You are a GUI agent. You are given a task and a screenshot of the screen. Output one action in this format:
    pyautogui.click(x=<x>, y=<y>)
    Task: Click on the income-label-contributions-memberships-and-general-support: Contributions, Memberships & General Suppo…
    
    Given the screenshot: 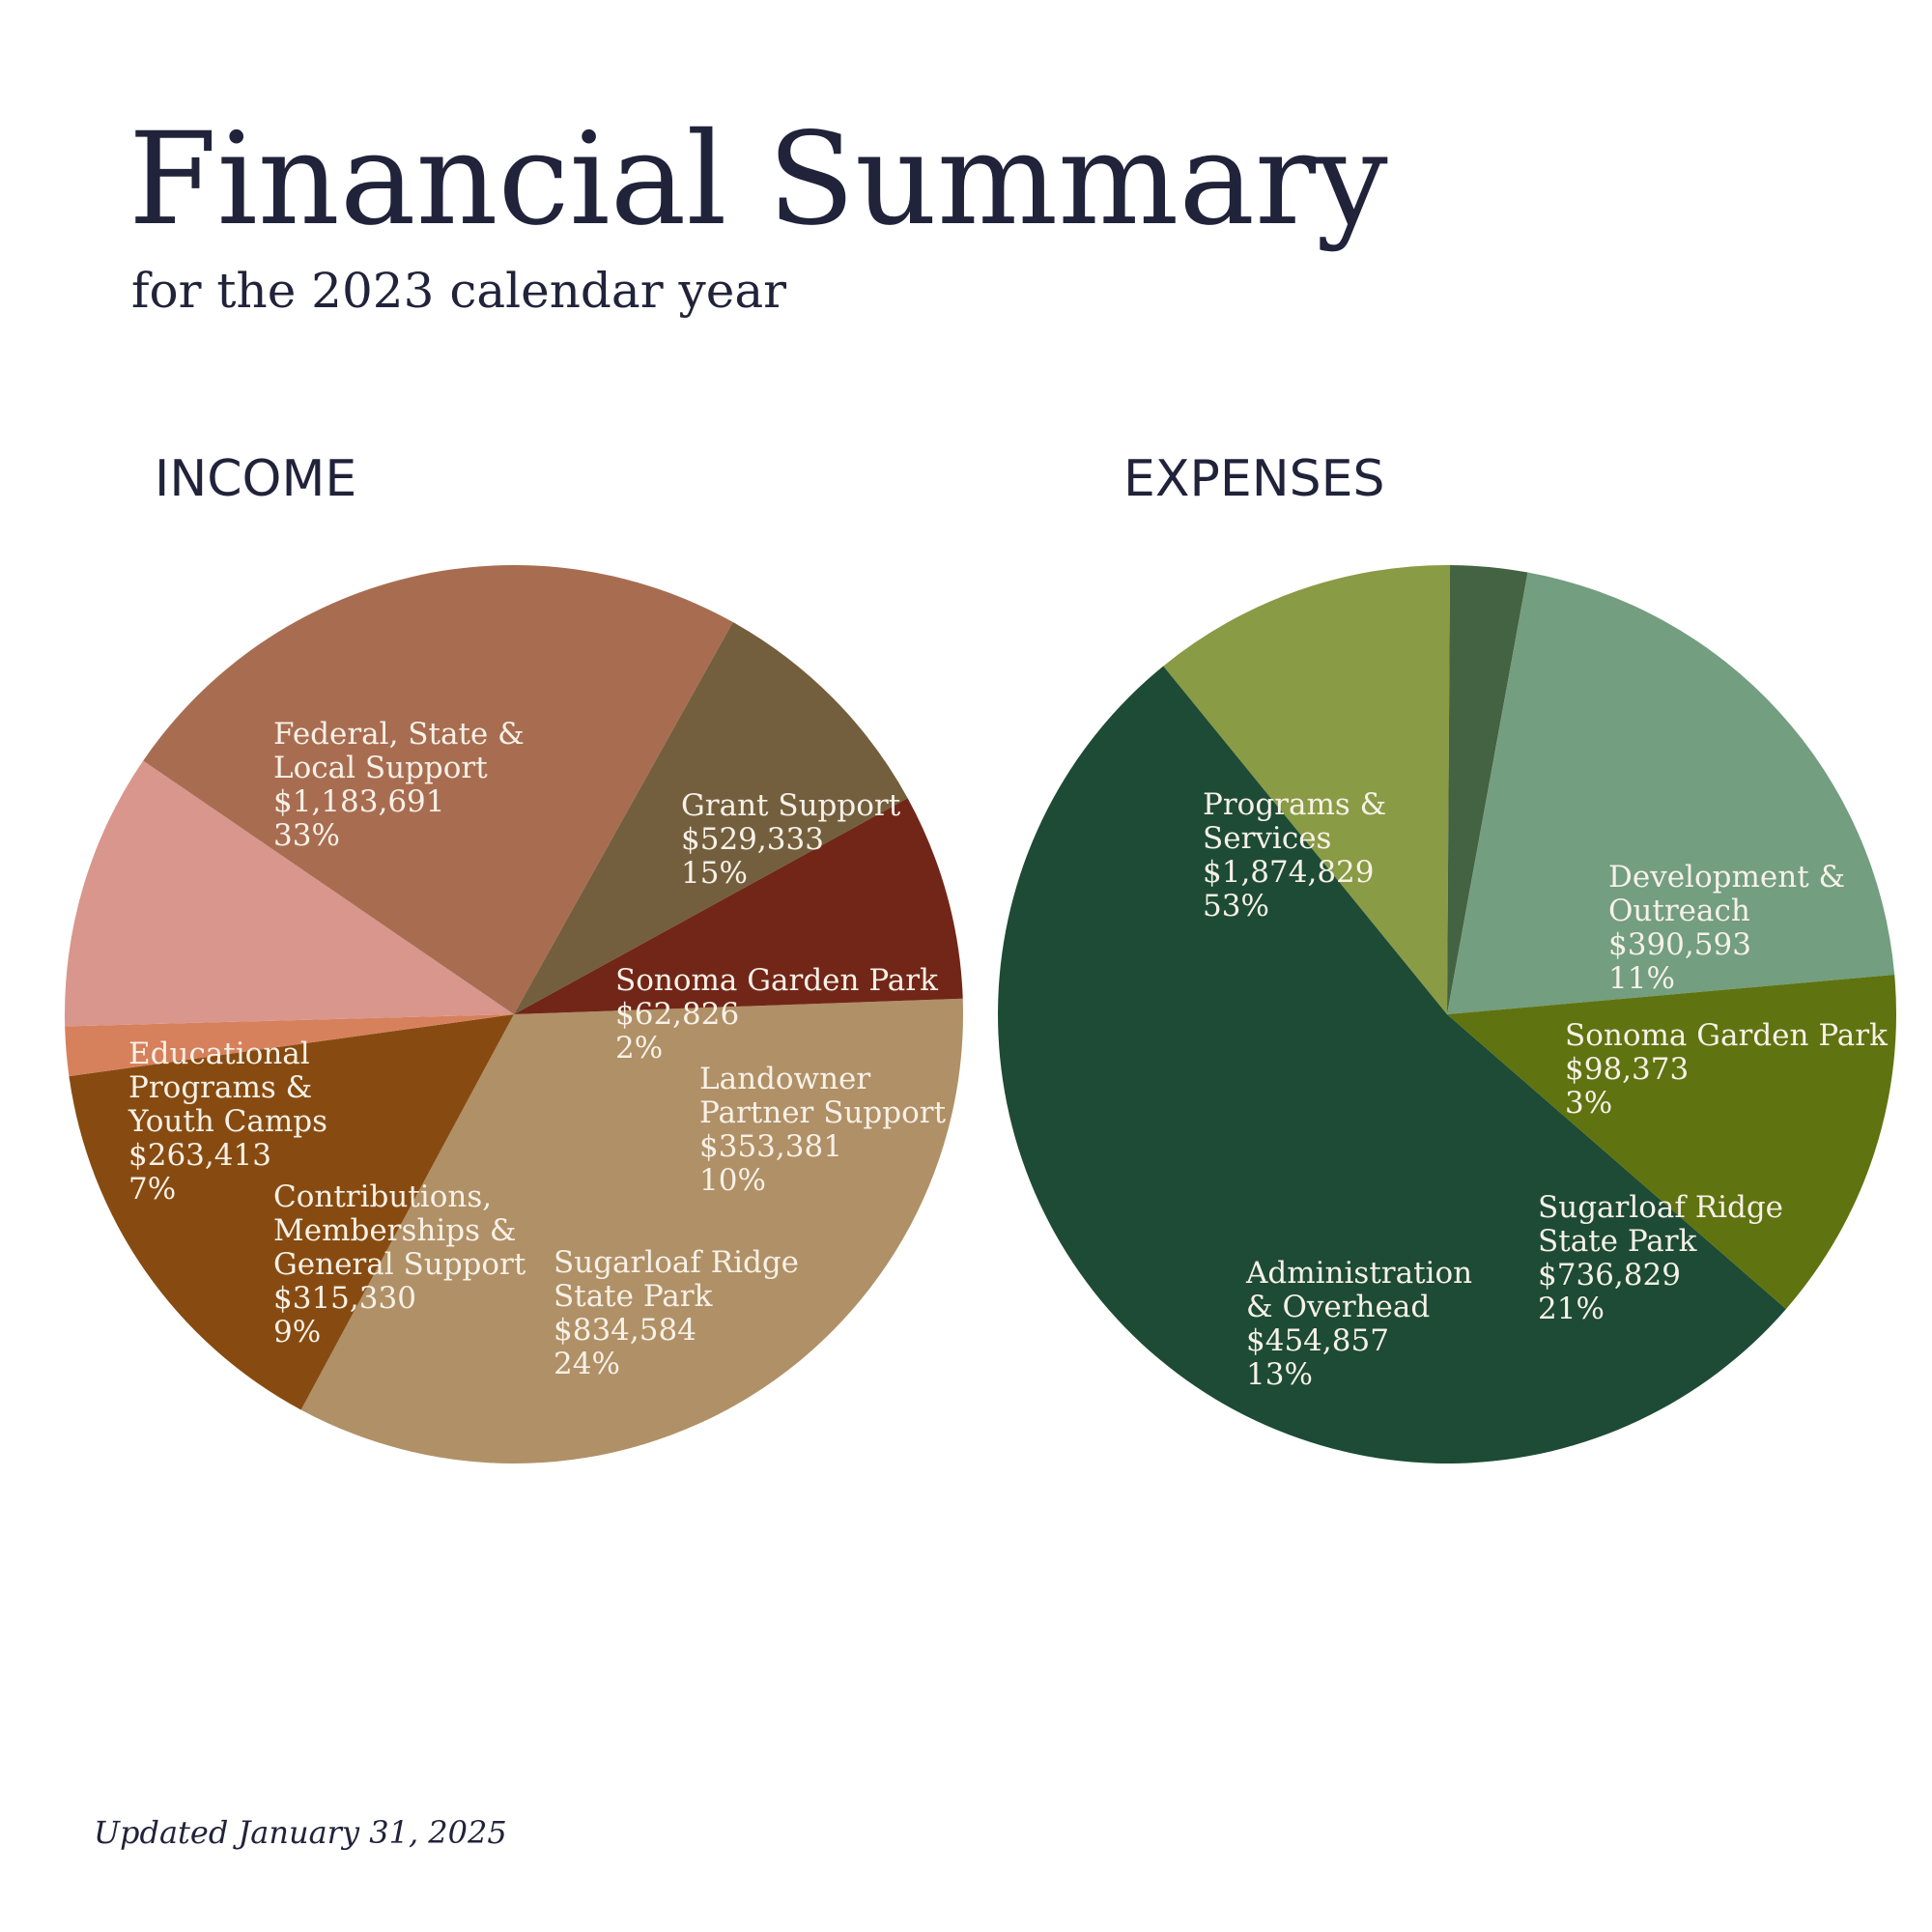 What is the action you would take?
    pyautogui.click(x=399, y=1264)
    